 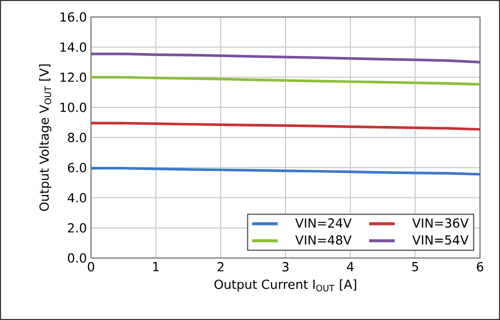 What do you see at coordinates (285, 285) in the screenshot?
I see `x-axis-title: Output Current I$_{OUT}$ [A]` at bounding box center [285, 285].